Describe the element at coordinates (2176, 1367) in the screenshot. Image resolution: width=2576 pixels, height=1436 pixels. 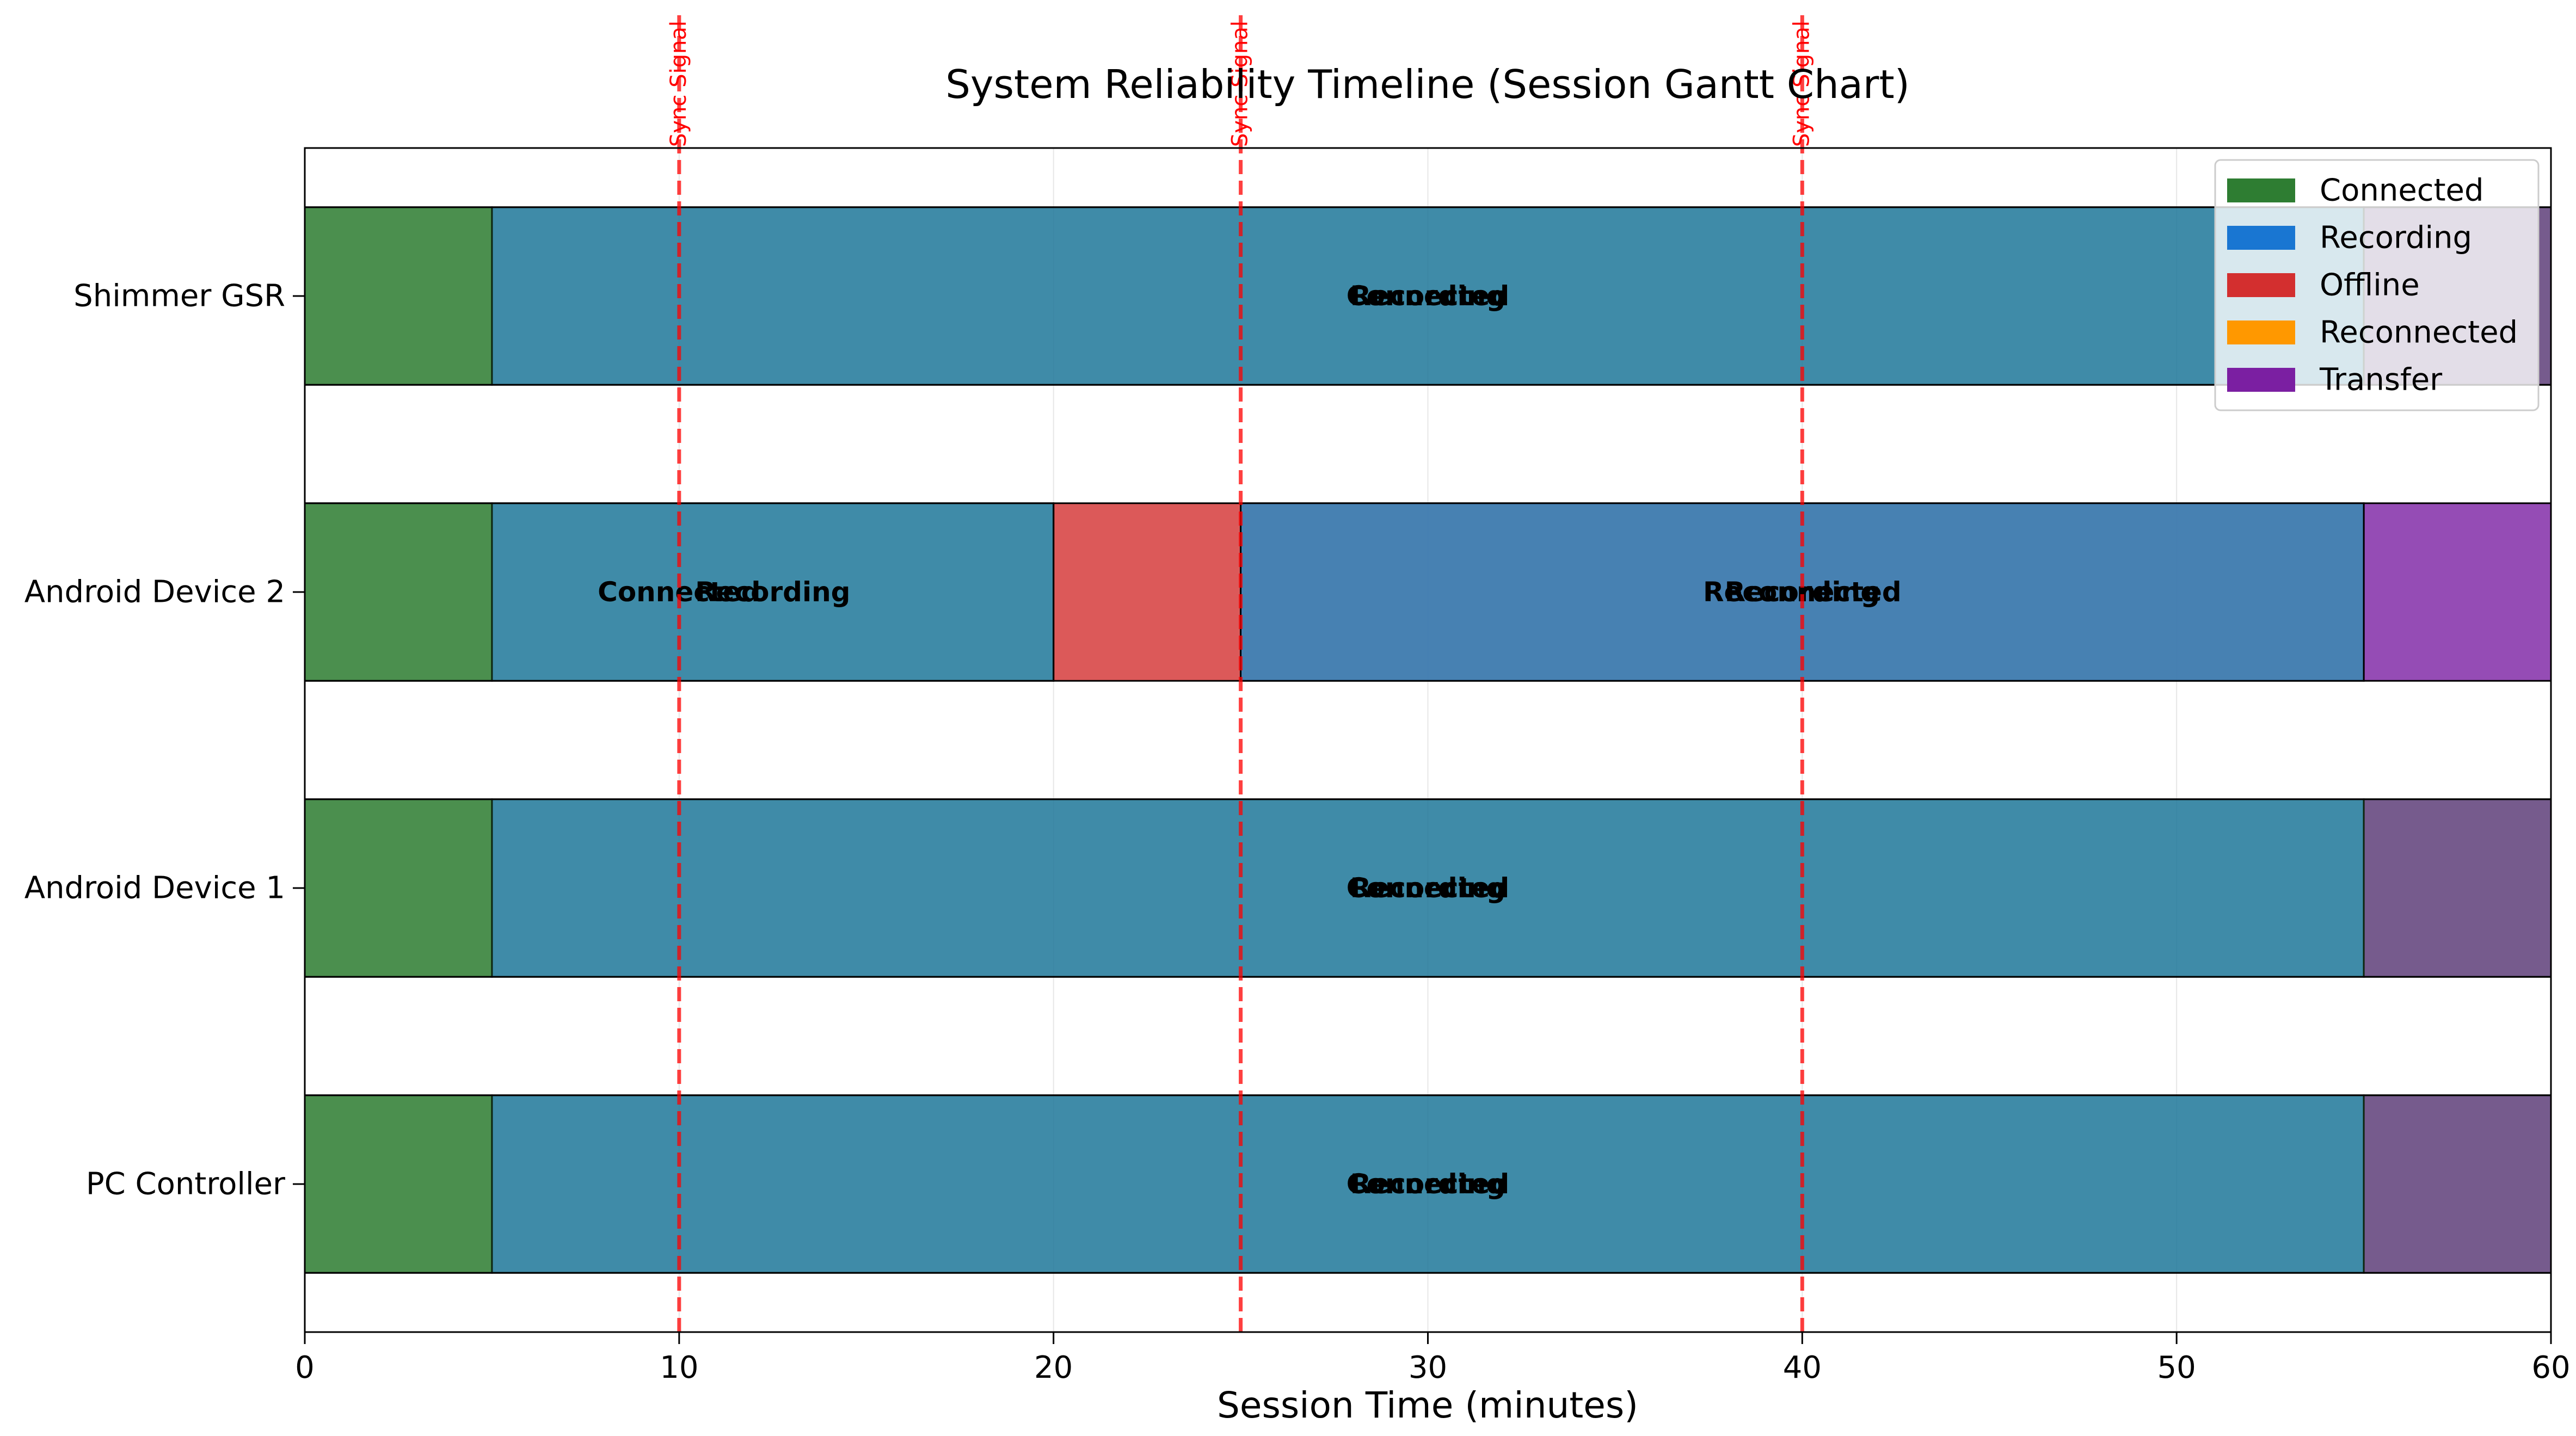
I see `x-tick-label-50: 50` at that location.